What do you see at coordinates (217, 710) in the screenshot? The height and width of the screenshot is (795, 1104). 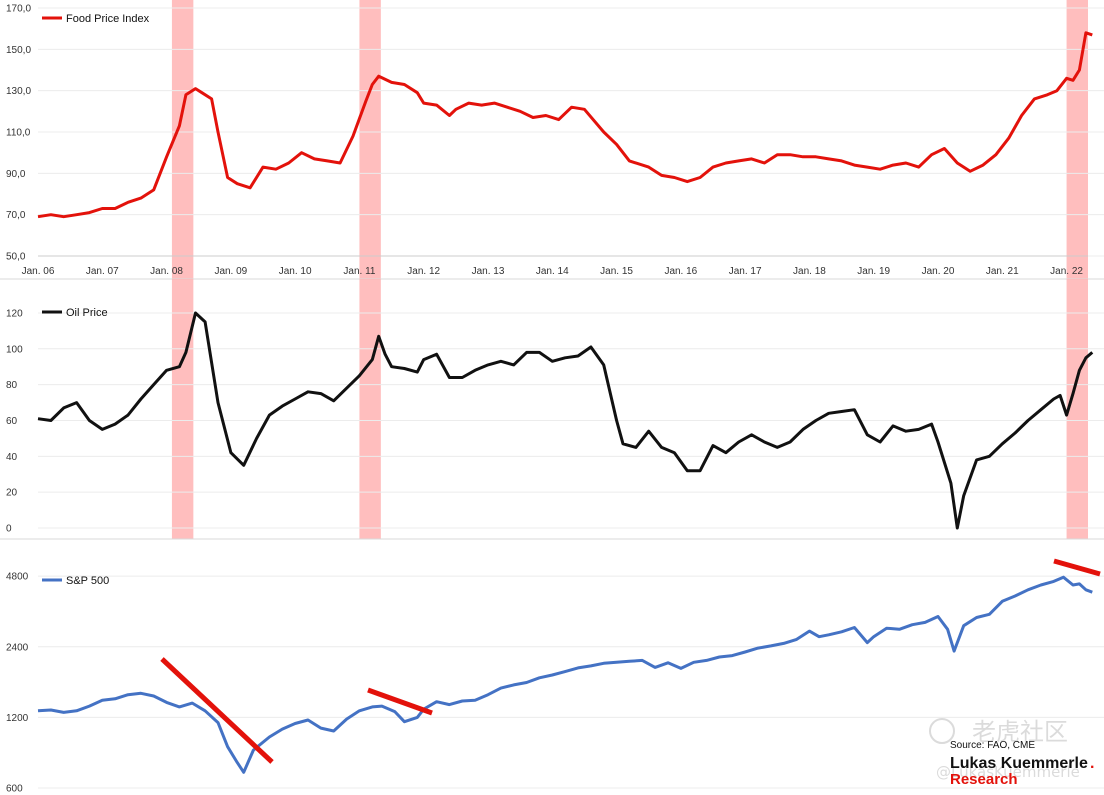 I see `downtrend-marker-2008` at bounding box center [217, 710].